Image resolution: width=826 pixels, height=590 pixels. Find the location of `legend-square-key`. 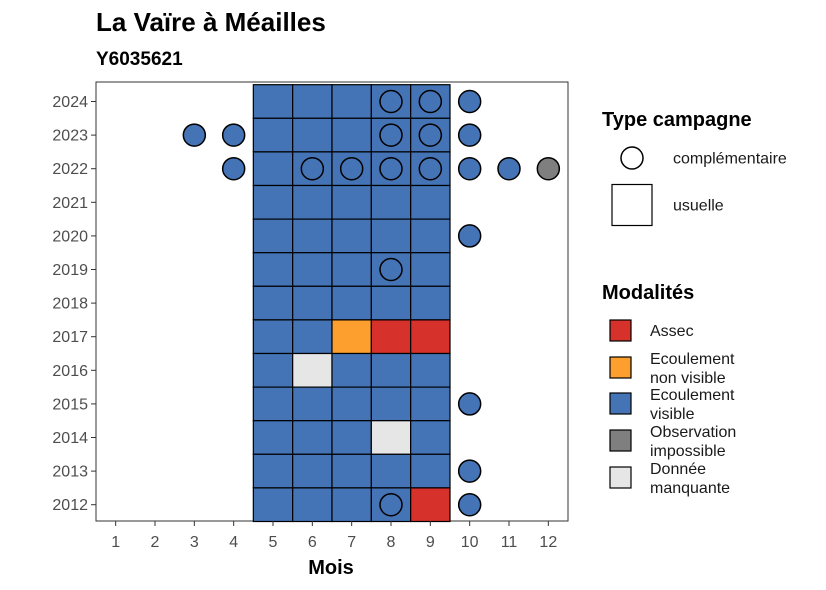

legend-square-key is located at coordinates (632, 205).